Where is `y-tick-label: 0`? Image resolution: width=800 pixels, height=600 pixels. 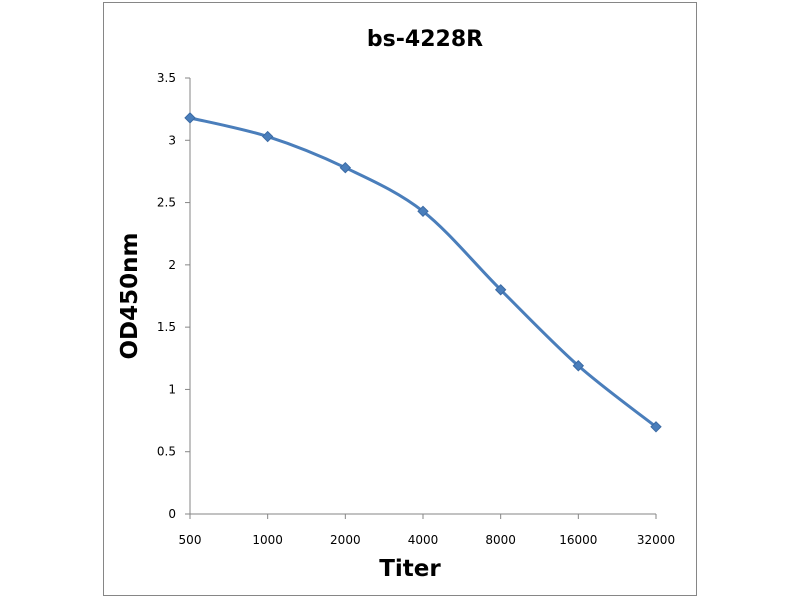 y-tick-label: 0 is located at coordinates (172, 514).